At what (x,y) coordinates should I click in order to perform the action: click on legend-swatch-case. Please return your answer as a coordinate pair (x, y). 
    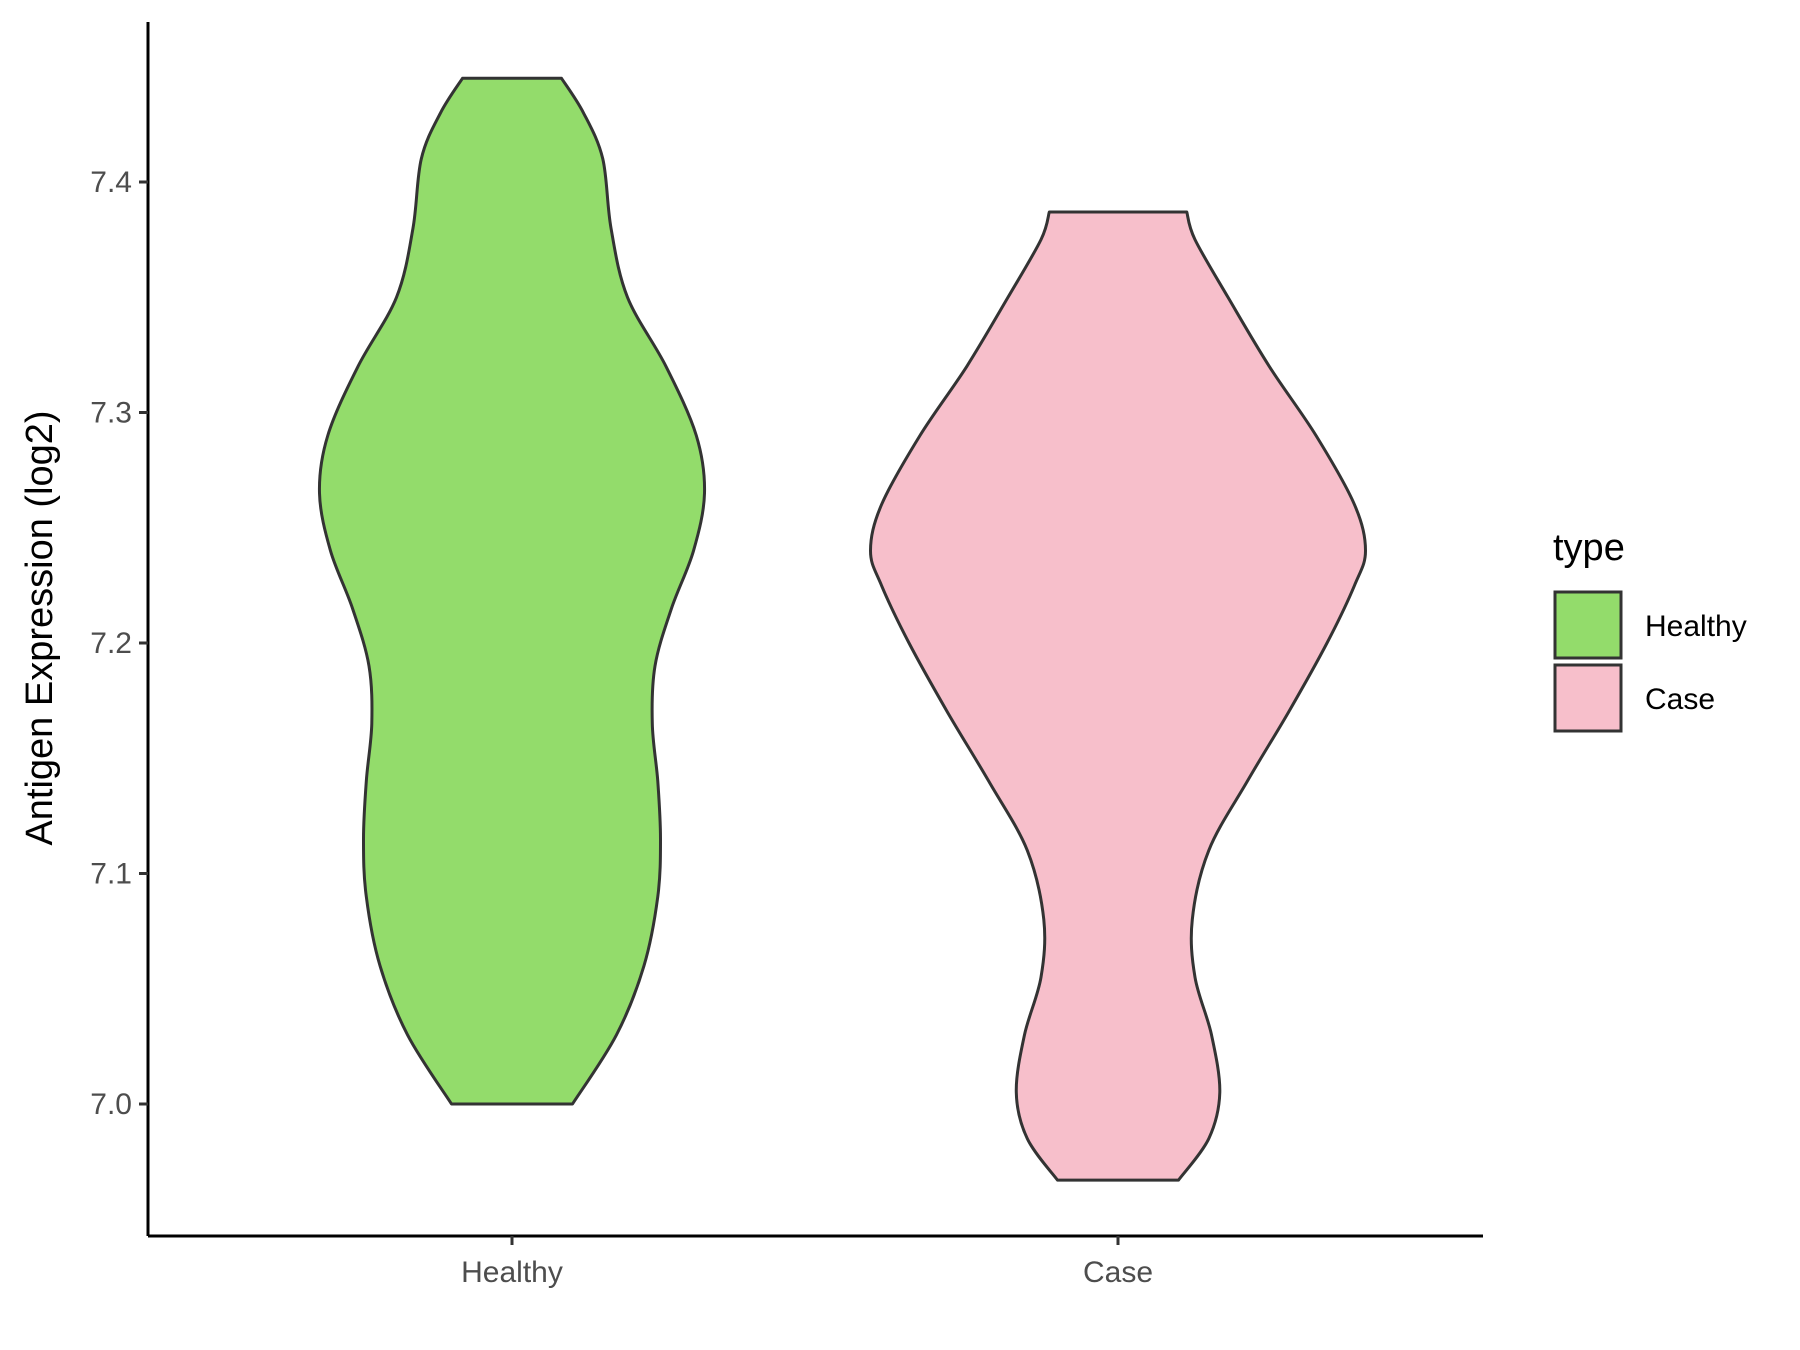
    Looking at the image, I should click on (1588, 698).